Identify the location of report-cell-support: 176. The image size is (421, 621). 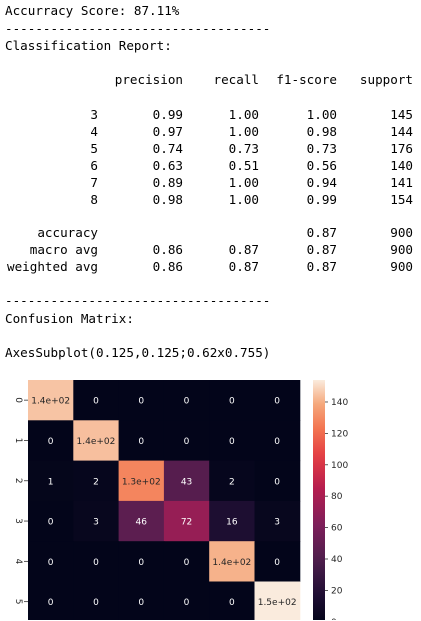
(401, 148).